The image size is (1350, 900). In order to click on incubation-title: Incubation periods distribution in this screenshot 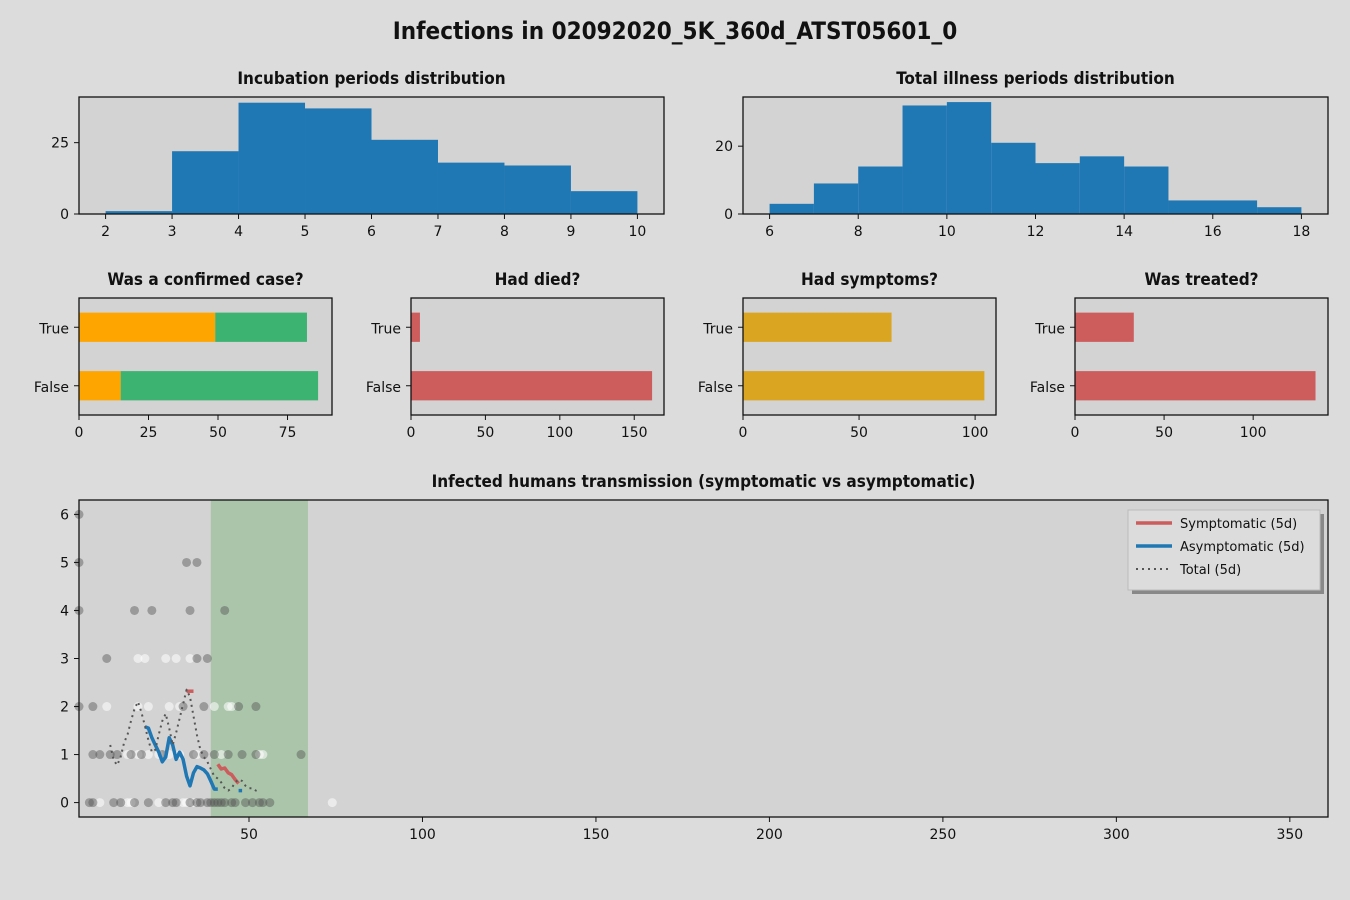, I will do `click(371, 79)`.